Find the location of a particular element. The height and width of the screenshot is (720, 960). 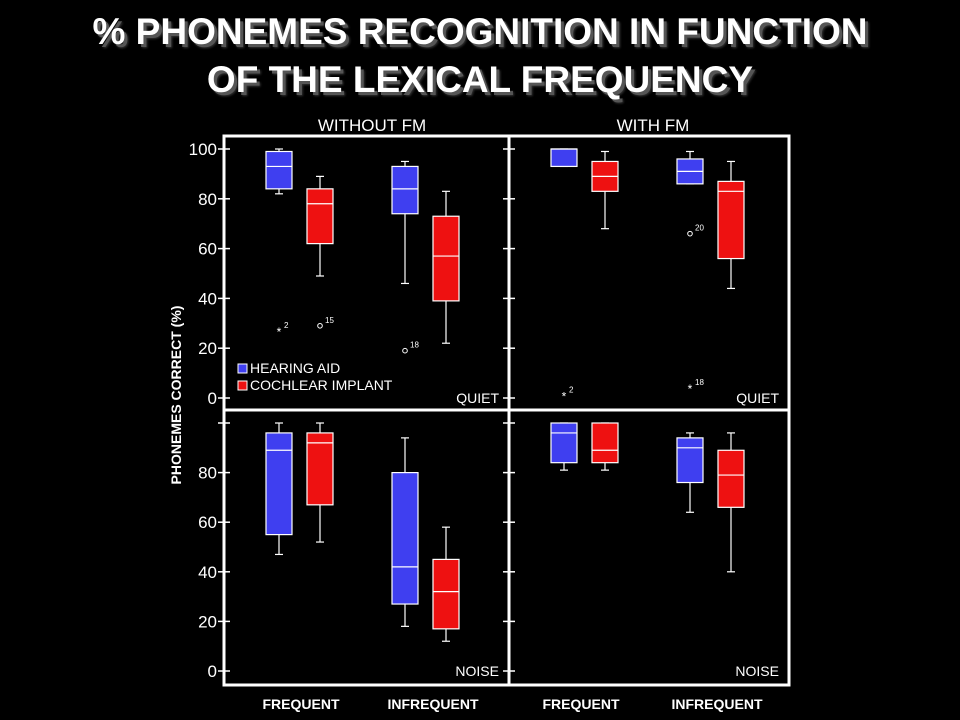

outlier-label: 20 is located at coordinates (699, 228).